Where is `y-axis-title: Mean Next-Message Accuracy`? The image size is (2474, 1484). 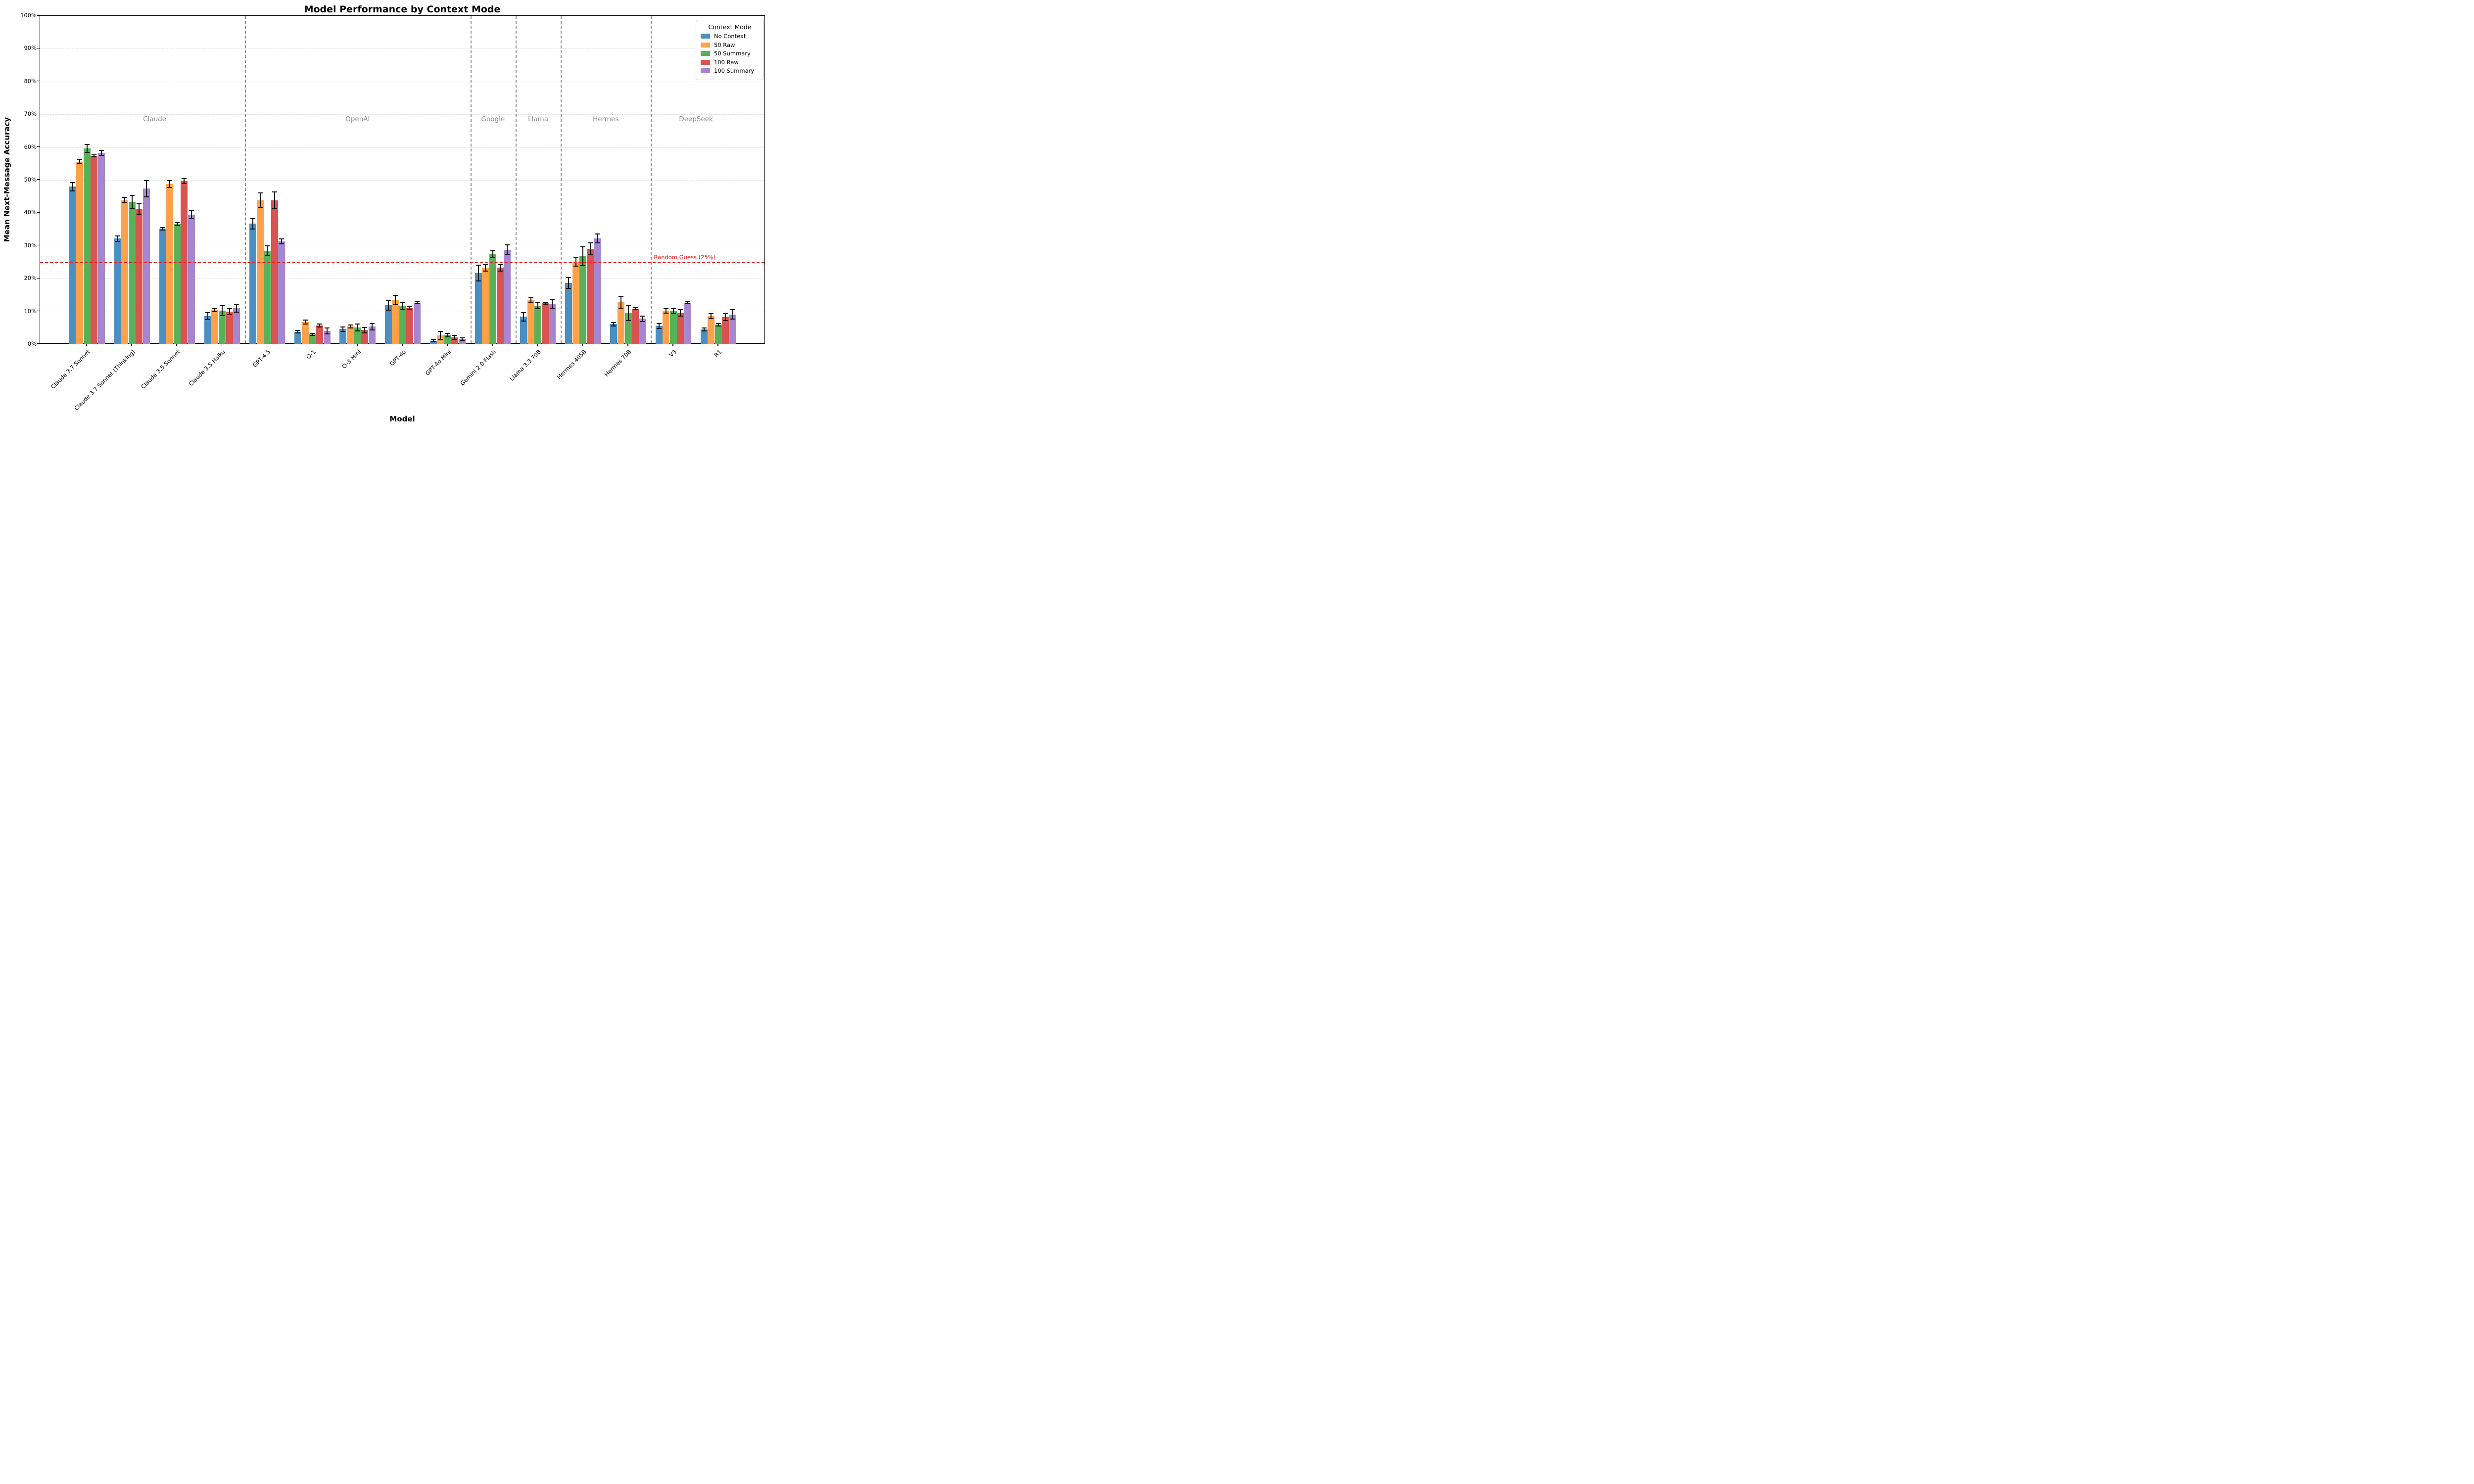 y-axis-title: Mean Next-Message Accuracy is located at coordinates (7, 179).